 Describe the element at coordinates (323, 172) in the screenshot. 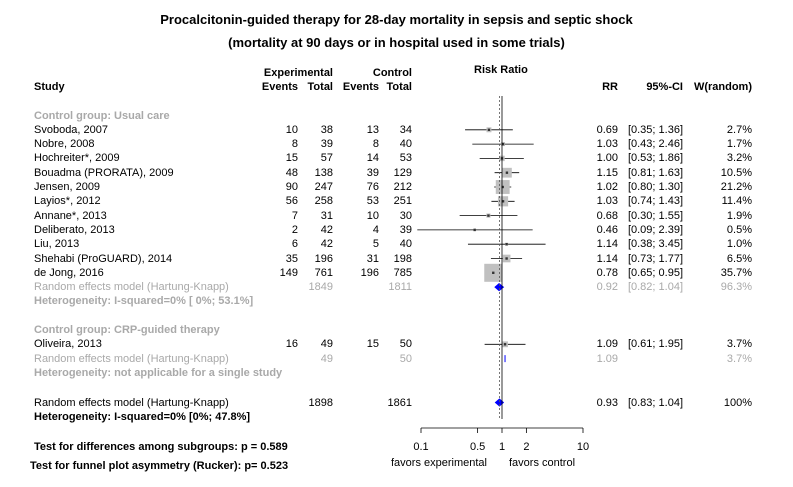

I see `exp-total-cell: 138` at that location.